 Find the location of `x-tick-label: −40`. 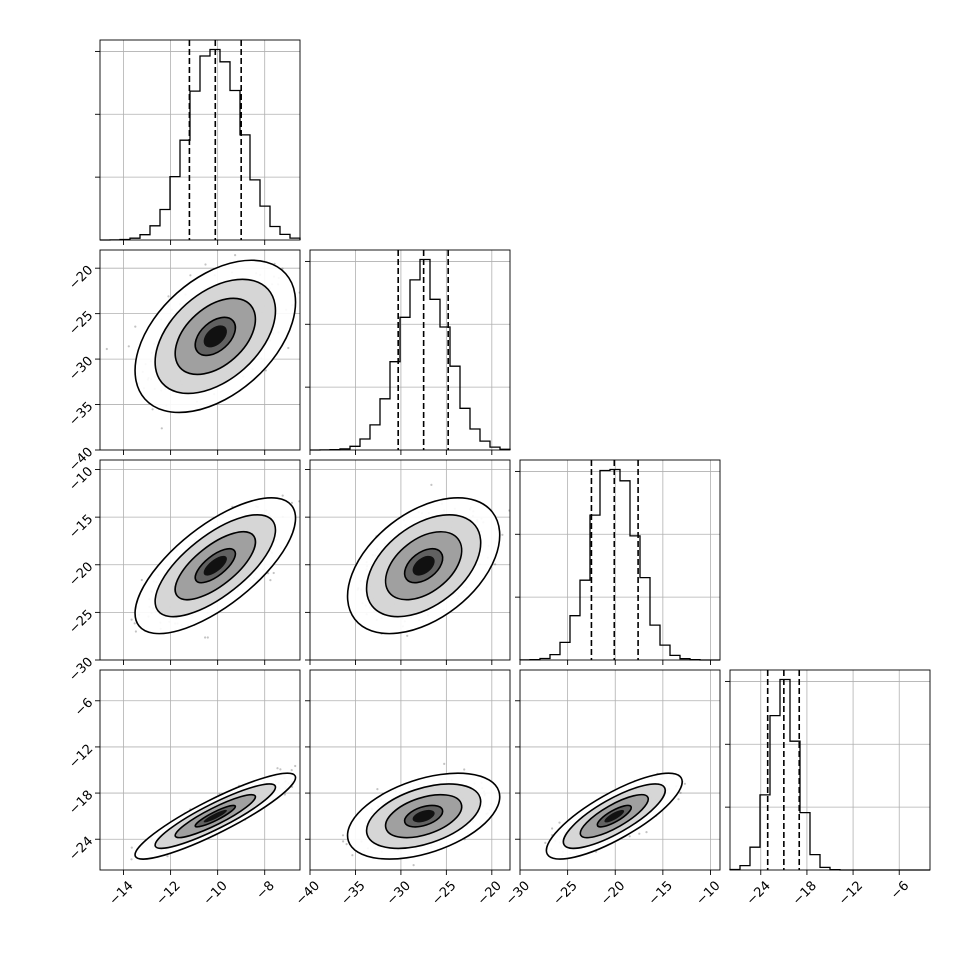

x-tick-label: −40 is located at coordinates (308, 893).